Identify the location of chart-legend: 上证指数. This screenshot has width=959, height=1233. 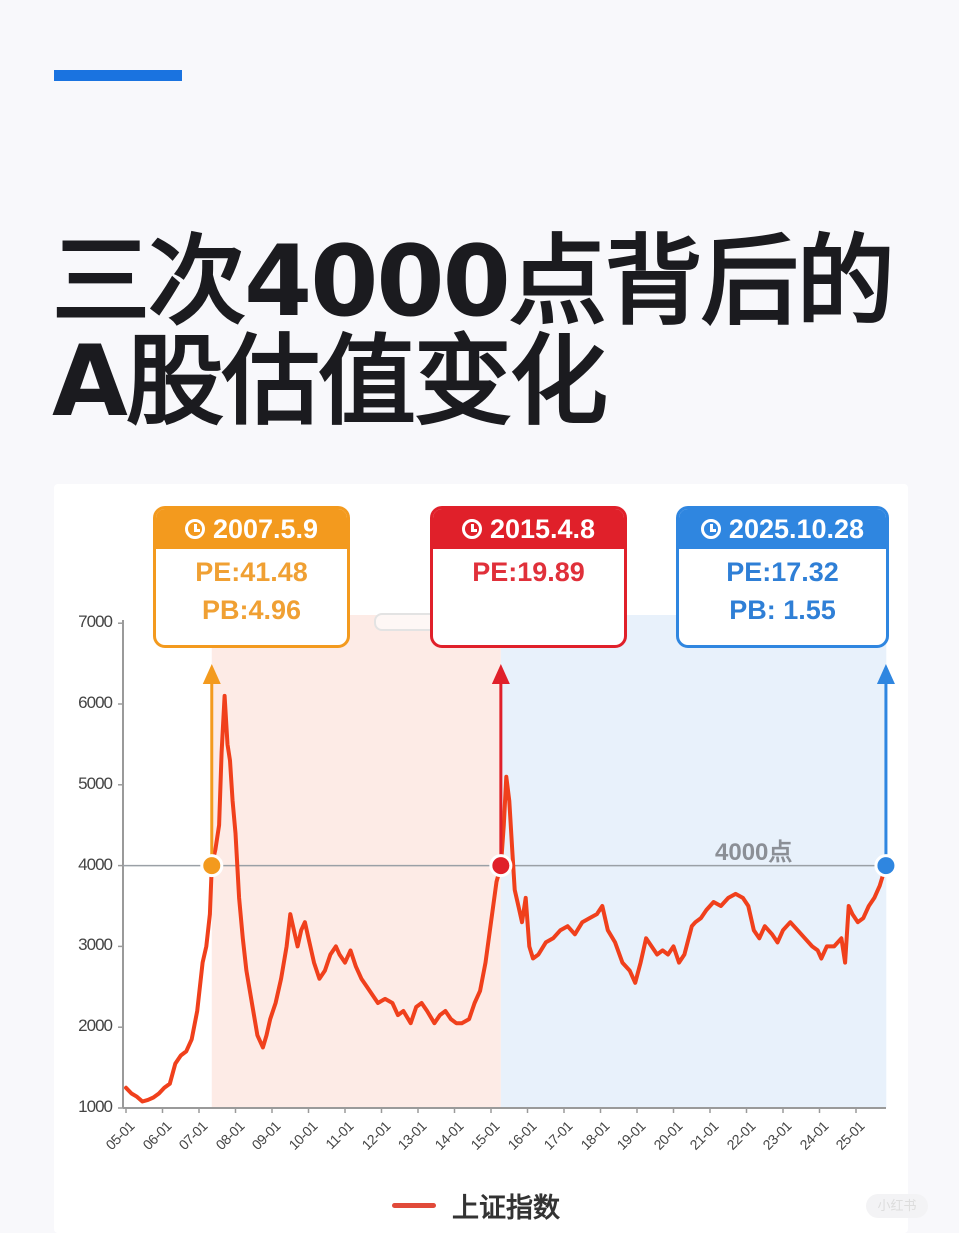
(476, 1205).